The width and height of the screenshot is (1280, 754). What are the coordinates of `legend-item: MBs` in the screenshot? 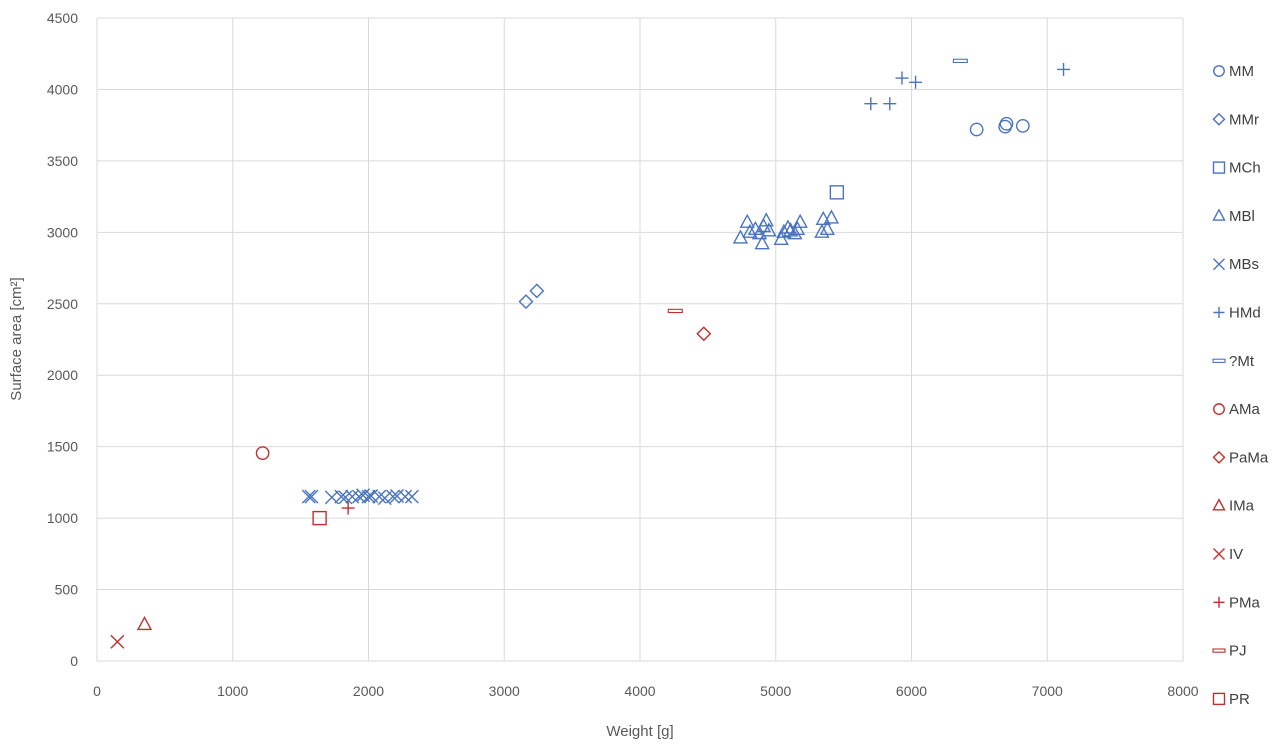 It's located at (1236, 264).